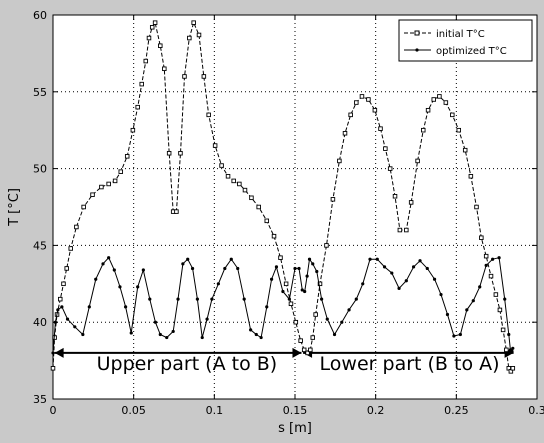 Image resolution: width=544 pixels, height=443 pixels. I want to click on x-tick-label: 0.2, so click(376, 410).